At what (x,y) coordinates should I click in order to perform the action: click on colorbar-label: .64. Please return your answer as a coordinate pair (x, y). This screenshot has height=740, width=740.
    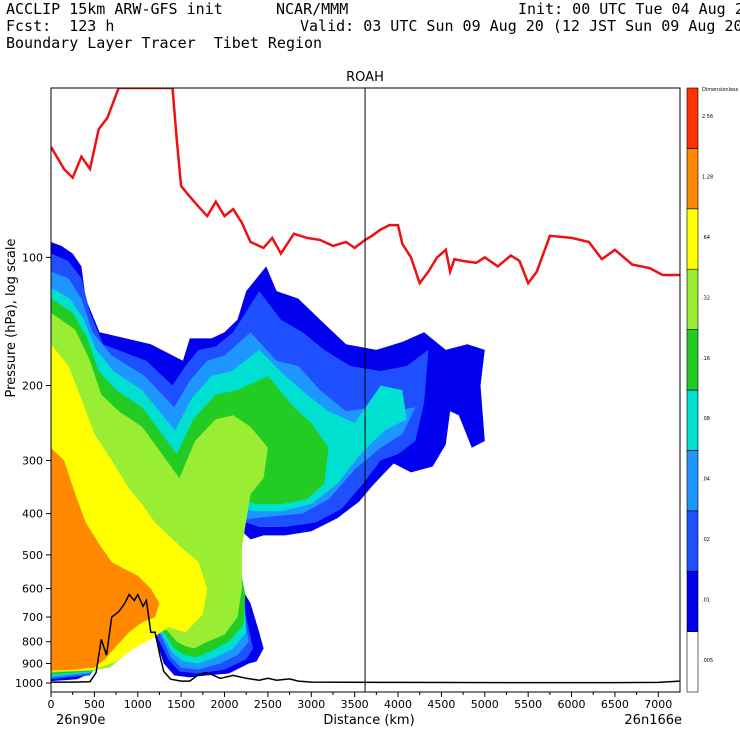
    Looking at the image, I should click on (706, 238).